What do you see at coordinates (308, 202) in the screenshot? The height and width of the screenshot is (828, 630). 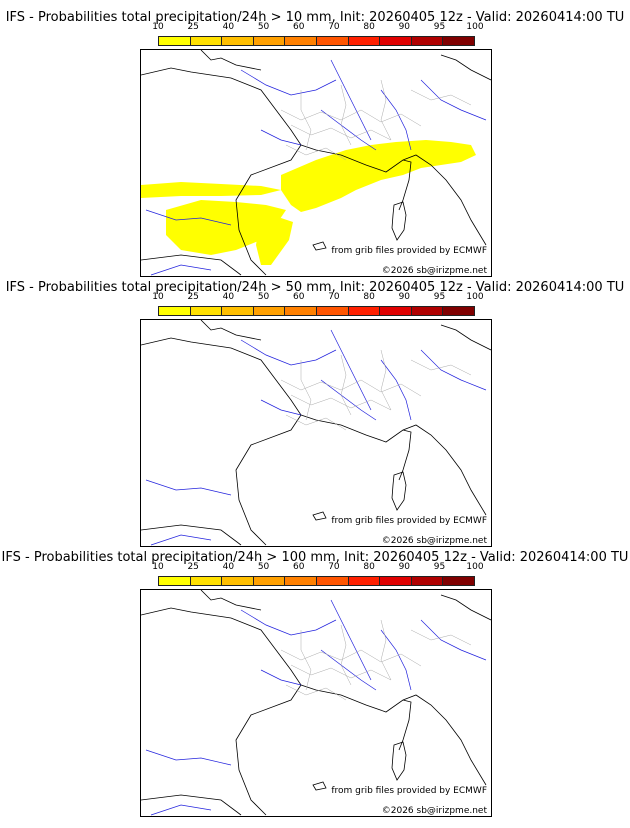 I see `precip-area` at bounding box center [308, 202].